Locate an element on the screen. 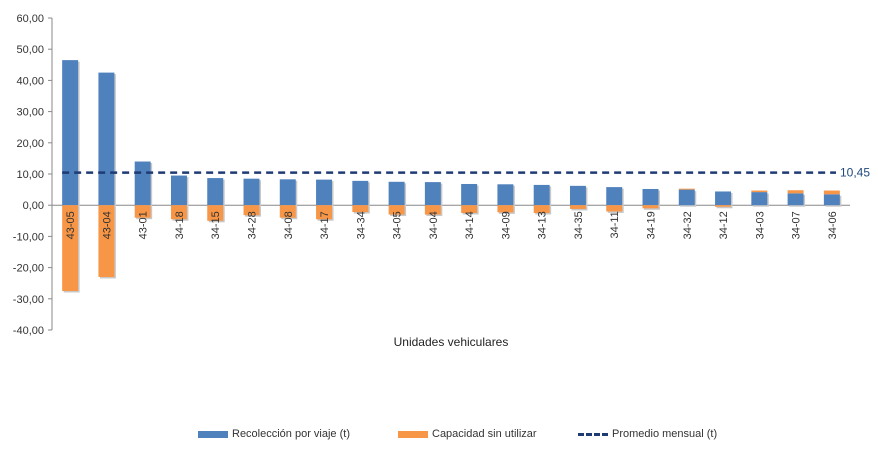  x-tick-label: 34-18 is located at coordinates (180, 225).